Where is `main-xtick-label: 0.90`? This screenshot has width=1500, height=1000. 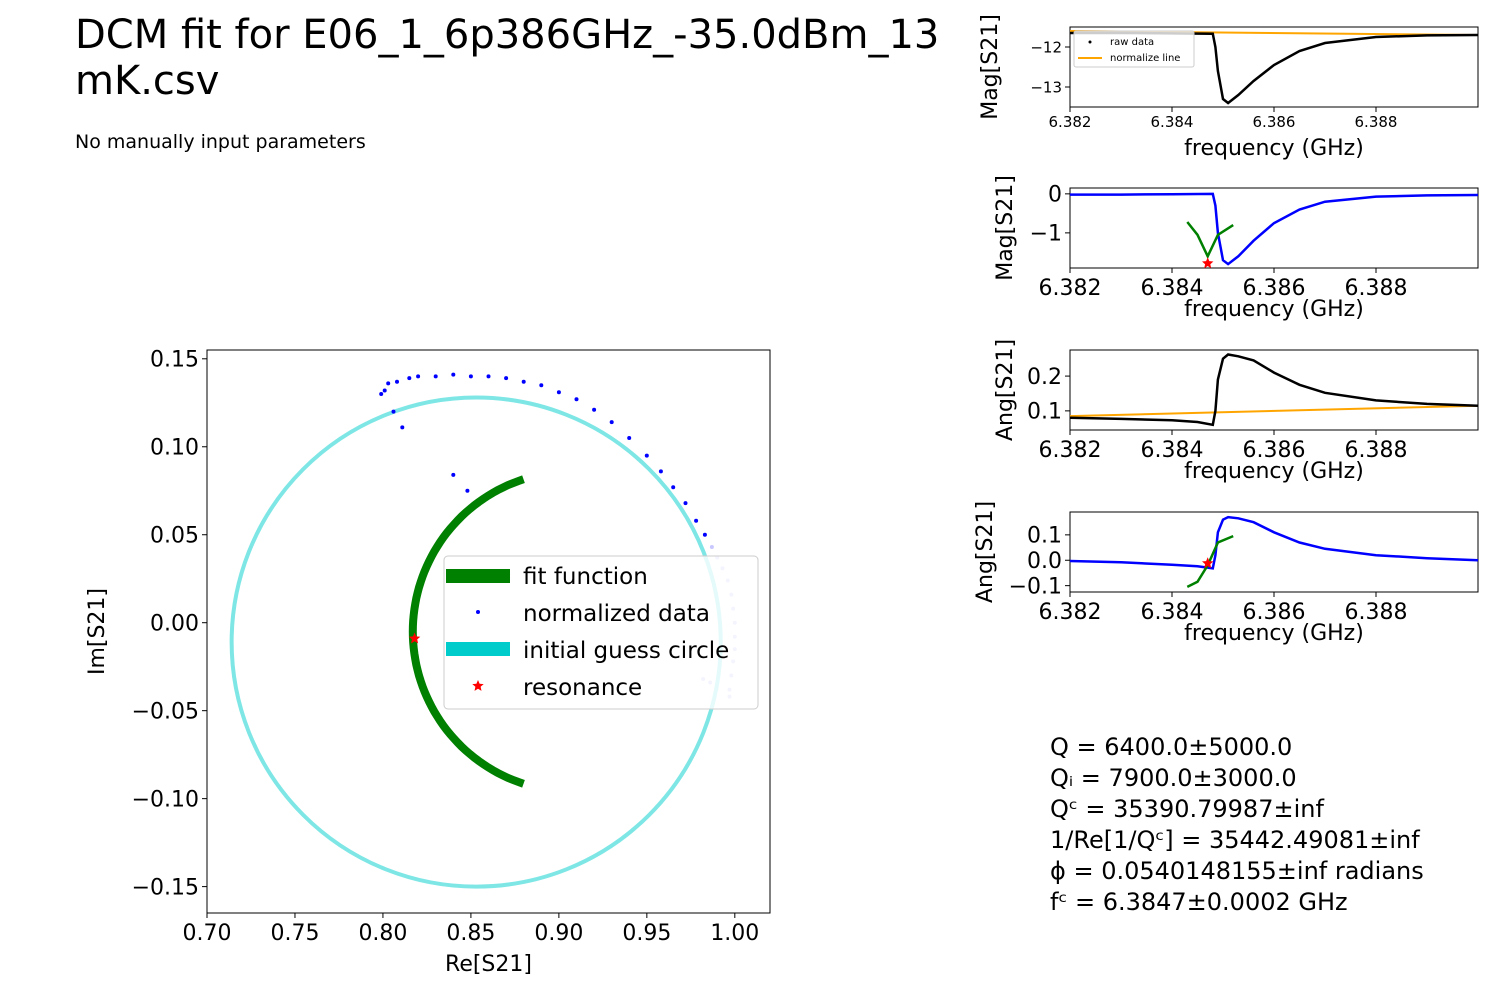 main-xtick-label: 0.90 is located at coordinates (558, 933).